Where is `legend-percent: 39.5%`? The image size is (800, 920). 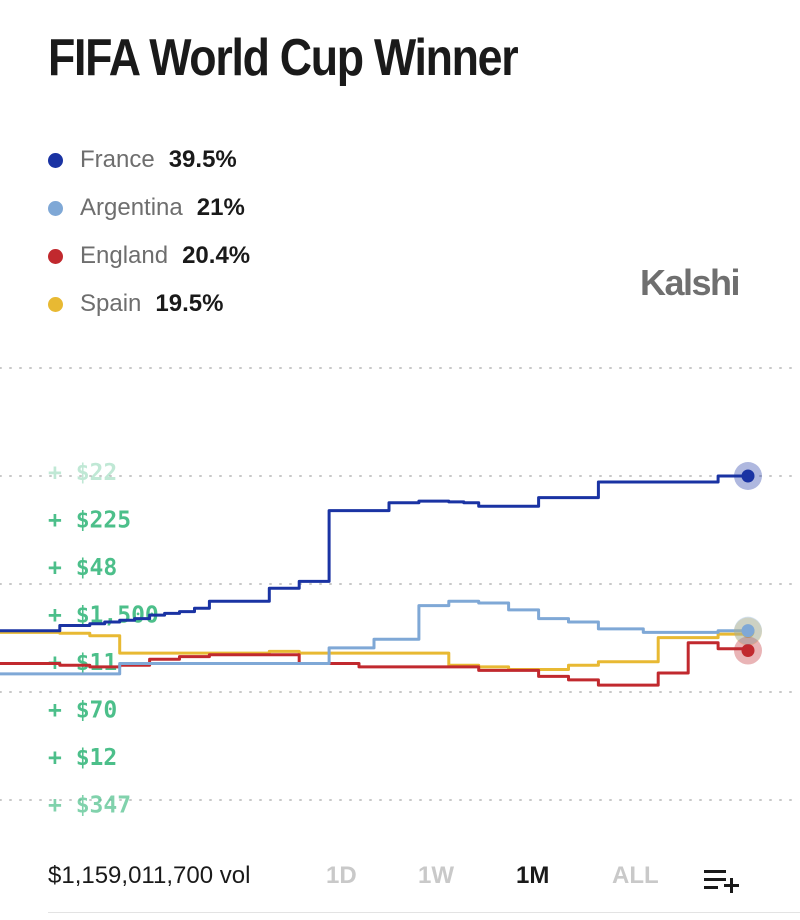 legend-percent: 39.5% is located at coordinates (202, 159).